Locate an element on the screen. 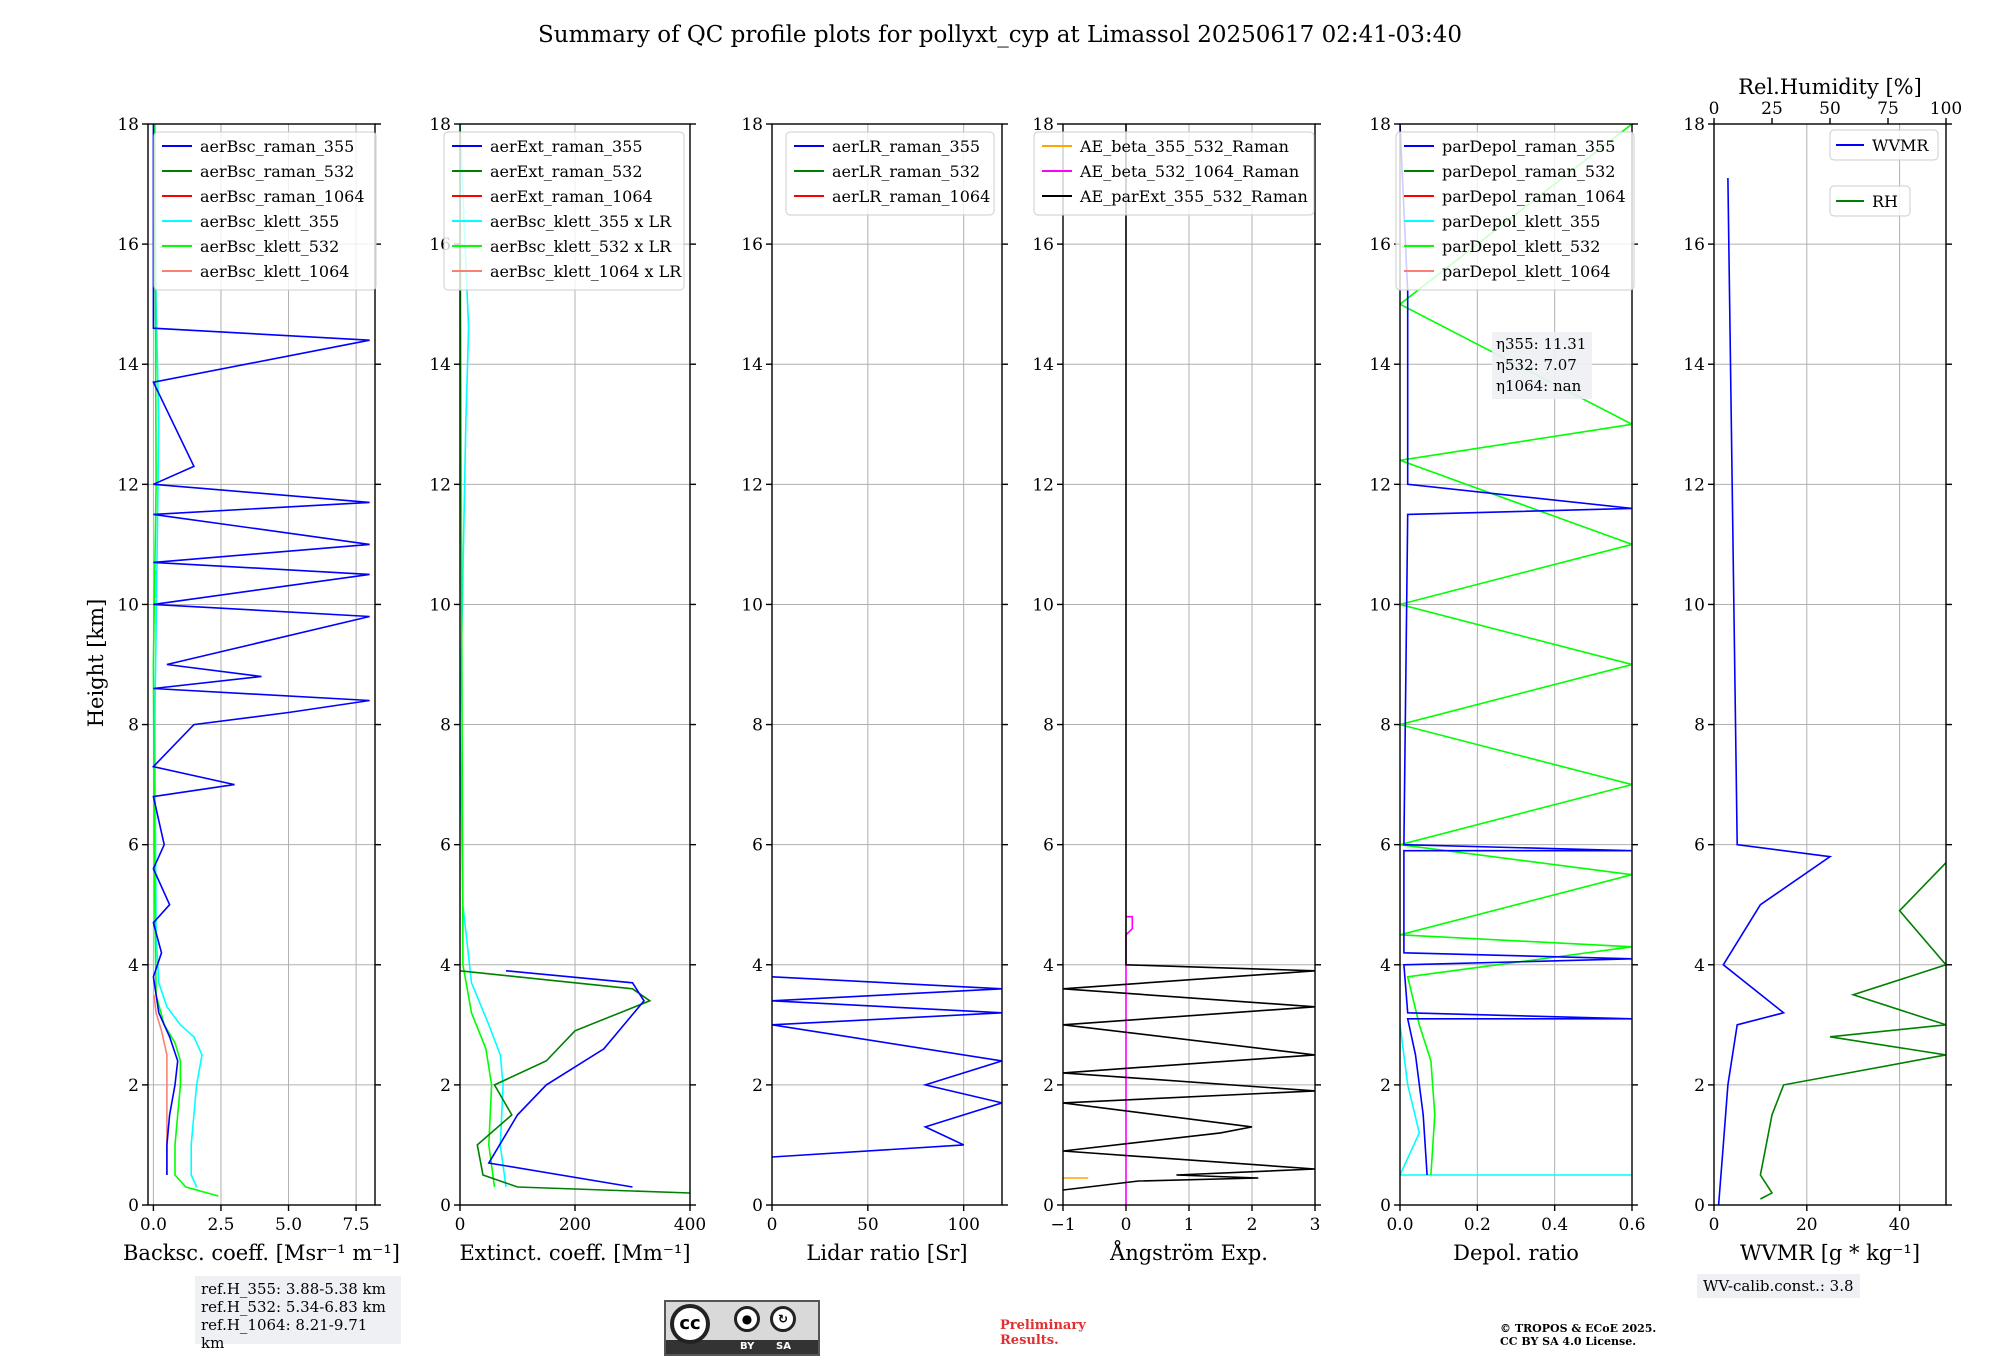 The image size is (2000, 1360). legend-label: aerLR_raman_532 is located at coordinates (906, 171).